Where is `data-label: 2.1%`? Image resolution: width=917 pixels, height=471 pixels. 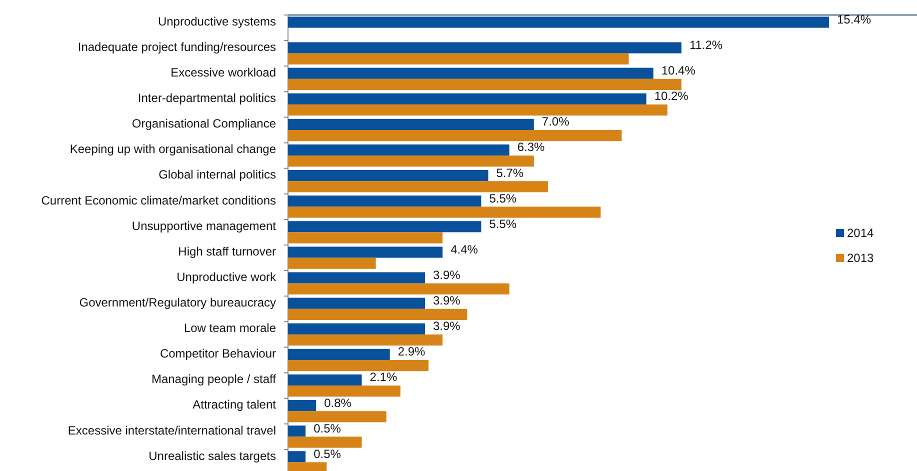
data-label: 2.1% is located at coordinates (384, 377).